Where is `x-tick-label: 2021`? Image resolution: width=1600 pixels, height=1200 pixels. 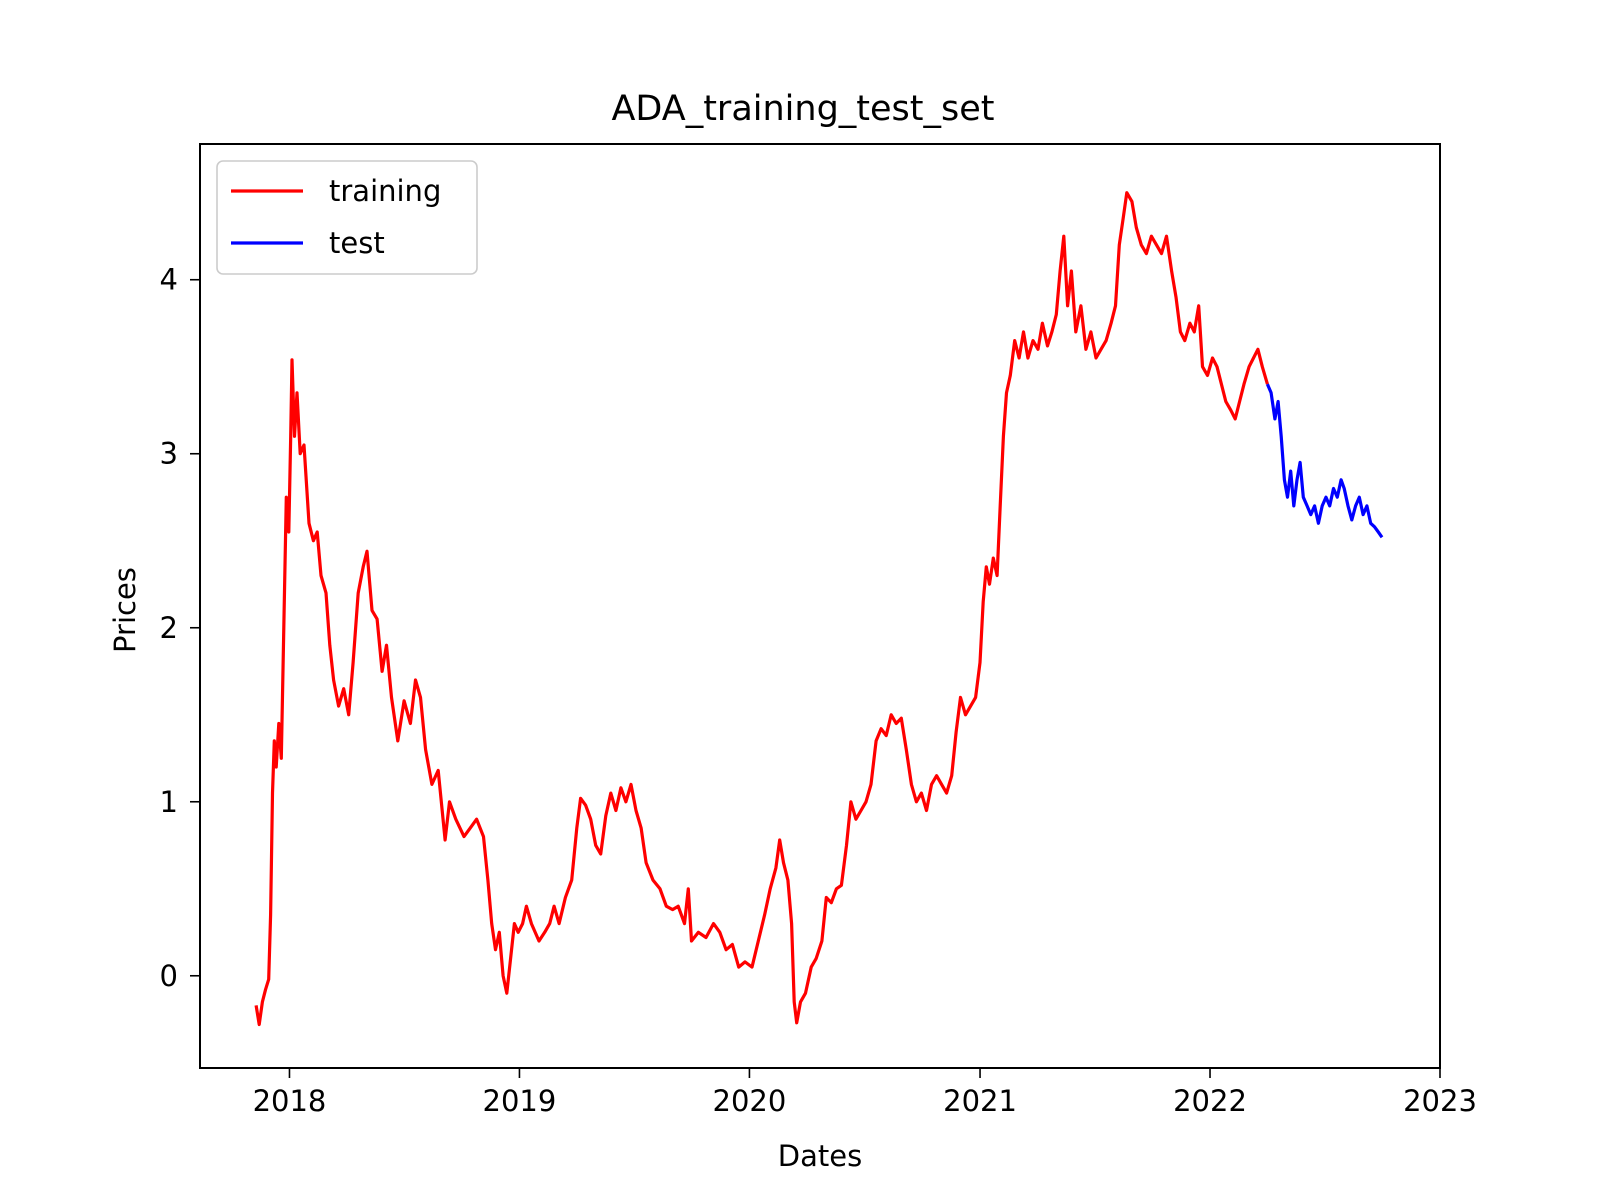 x-tick-label: 2021 is located at coordinates (980, 1101).